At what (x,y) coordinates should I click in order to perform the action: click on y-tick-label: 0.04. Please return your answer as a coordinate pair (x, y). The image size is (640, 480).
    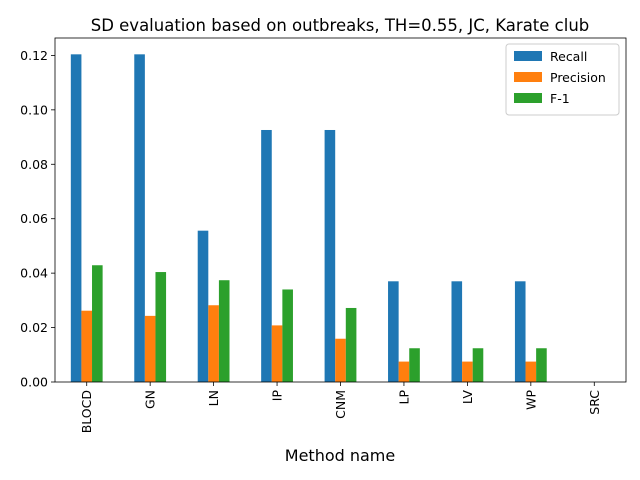
    Looking at the image, I should click on (34, 273).